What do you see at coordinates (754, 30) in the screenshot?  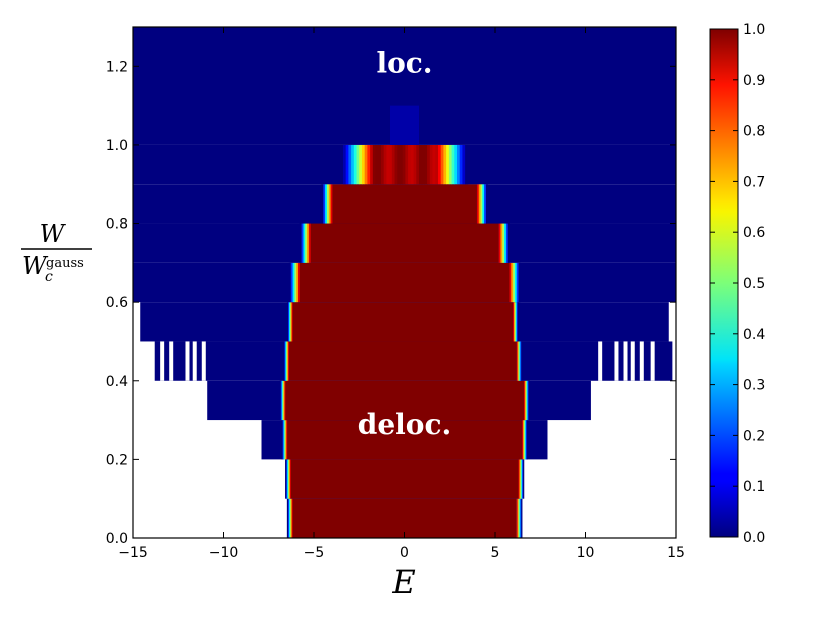 I see `colorbar-tick-label: 1.0` at bounding box center [754, 30].